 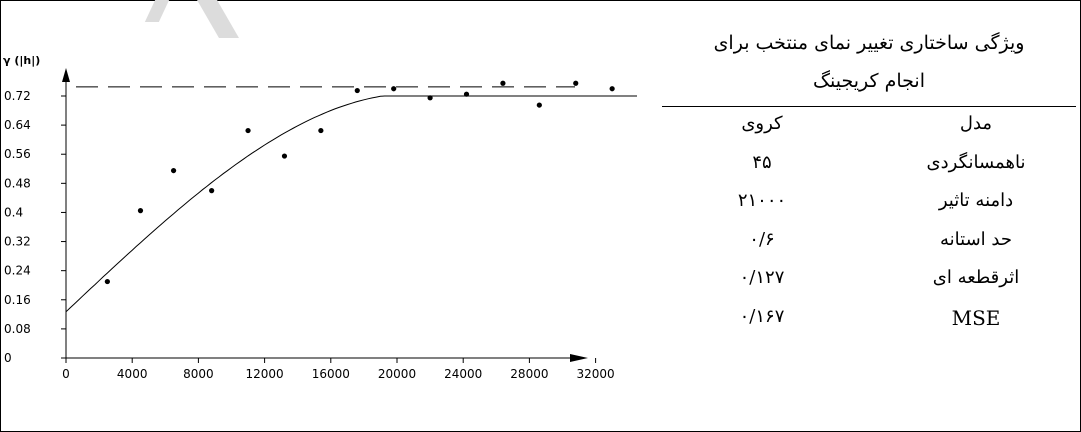 I want to click on x-tick-label: 24000, so click(x=463, y=374).